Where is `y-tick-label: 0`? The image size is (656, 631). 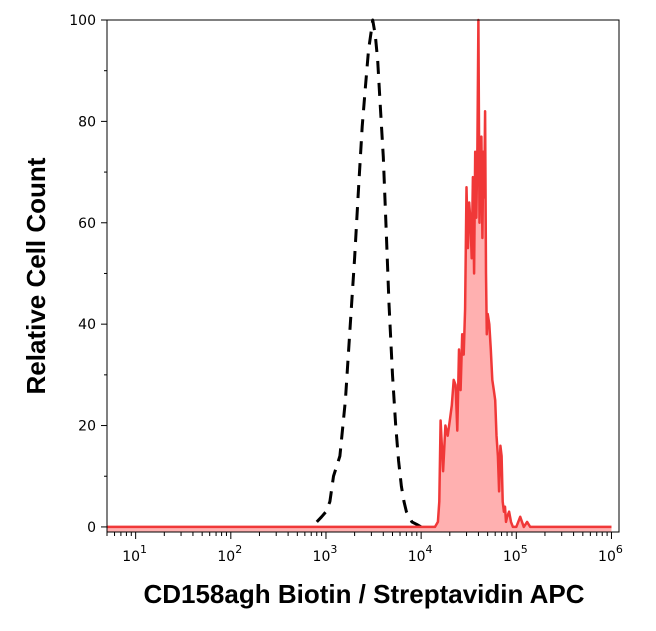 y-tick-label: 0 is located at coordinates (91, 528).